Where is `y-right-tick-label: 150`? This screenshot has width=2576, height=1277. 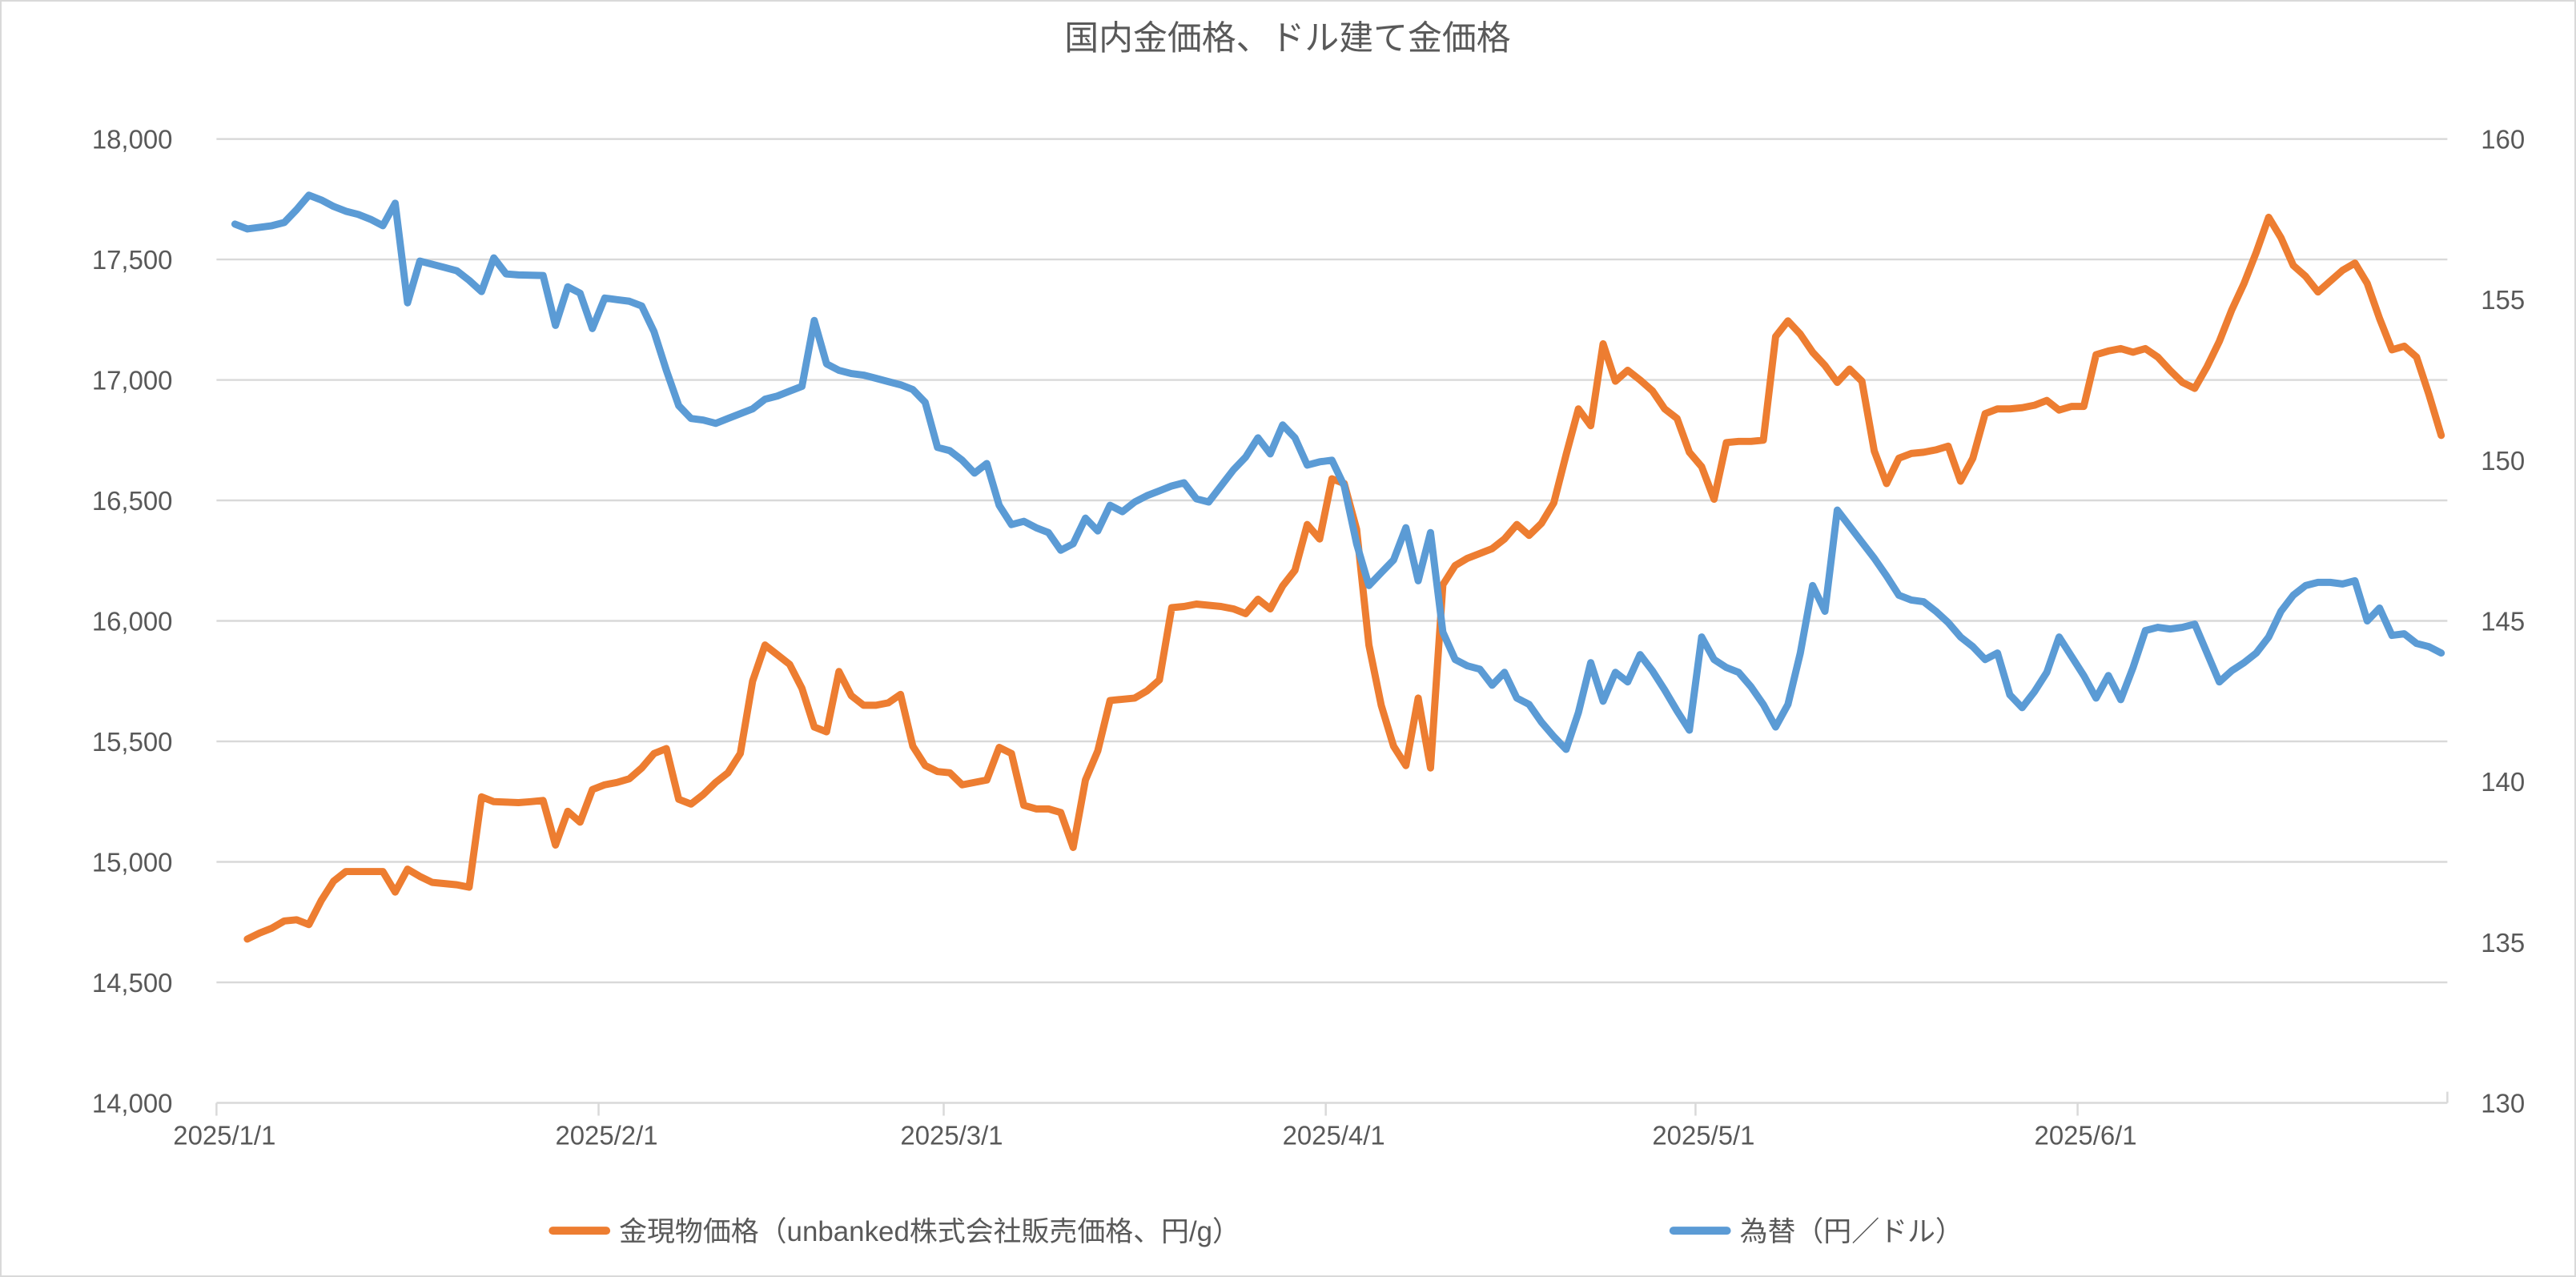
y-right-tick-label: 150 is located at coordinates (2503, 461).